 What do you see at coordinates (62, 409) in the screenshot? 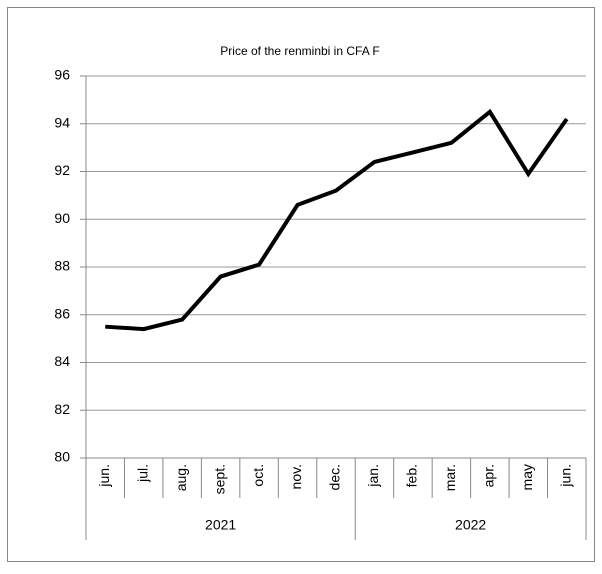
I see `y-tick-label: 82` at bounding box center [62, 409].